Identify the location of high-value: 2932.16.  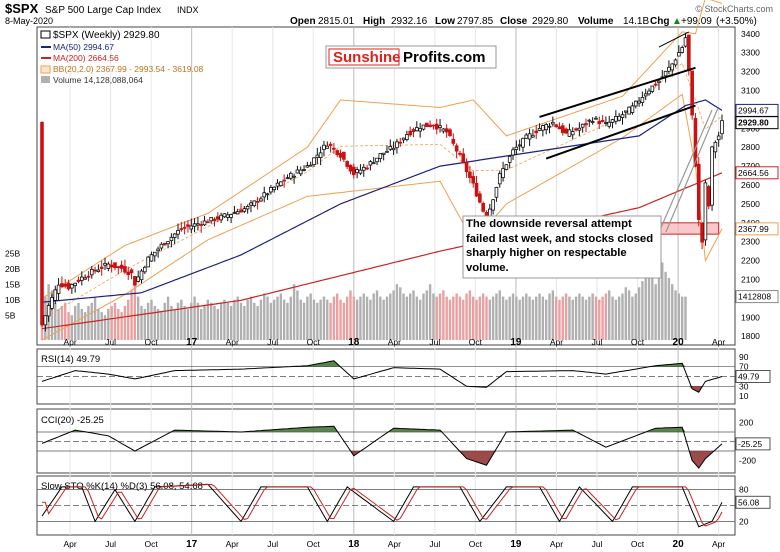
(409, 21).